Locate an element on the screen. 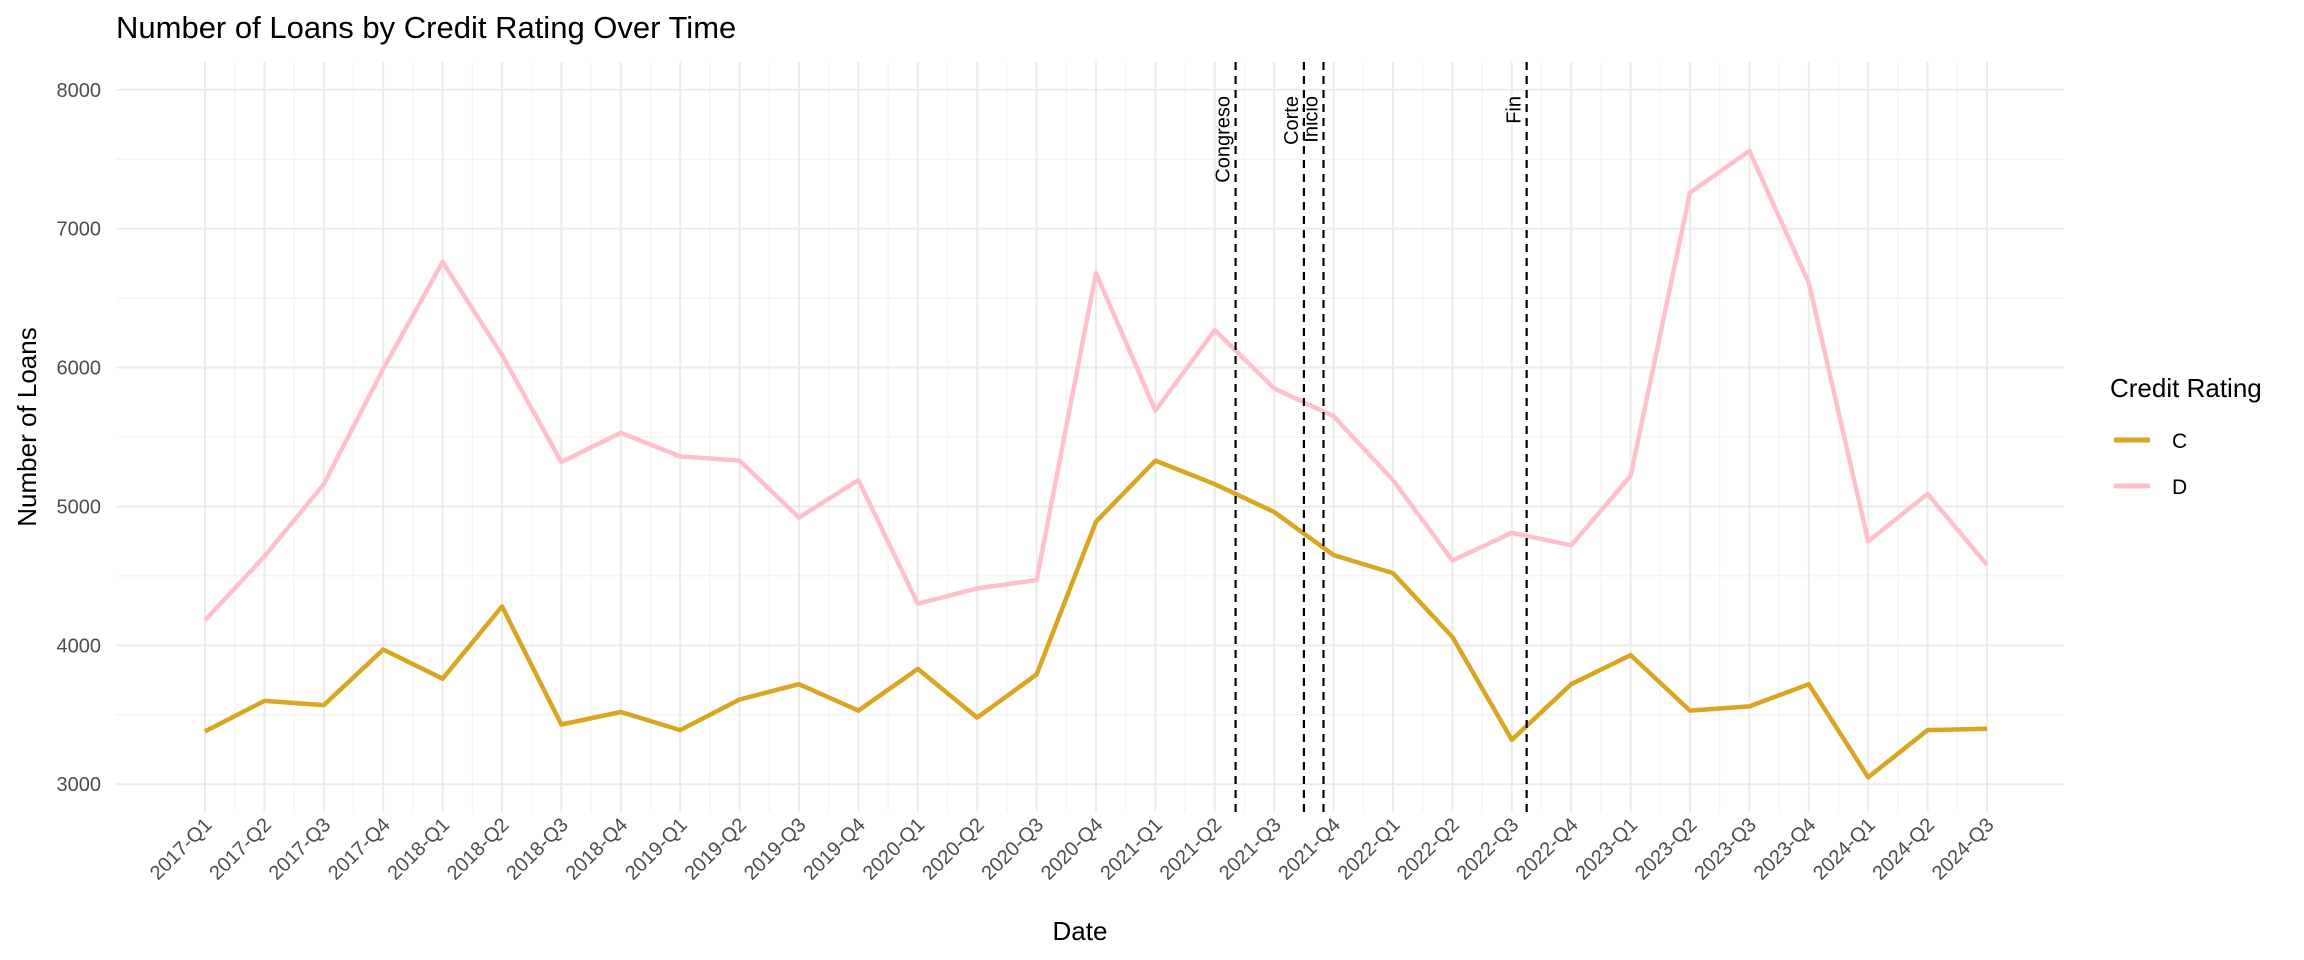 This screenshot has height=960, width=2304. x-tick-label: 2020-Q4 is located at coordinates (1072, 849).